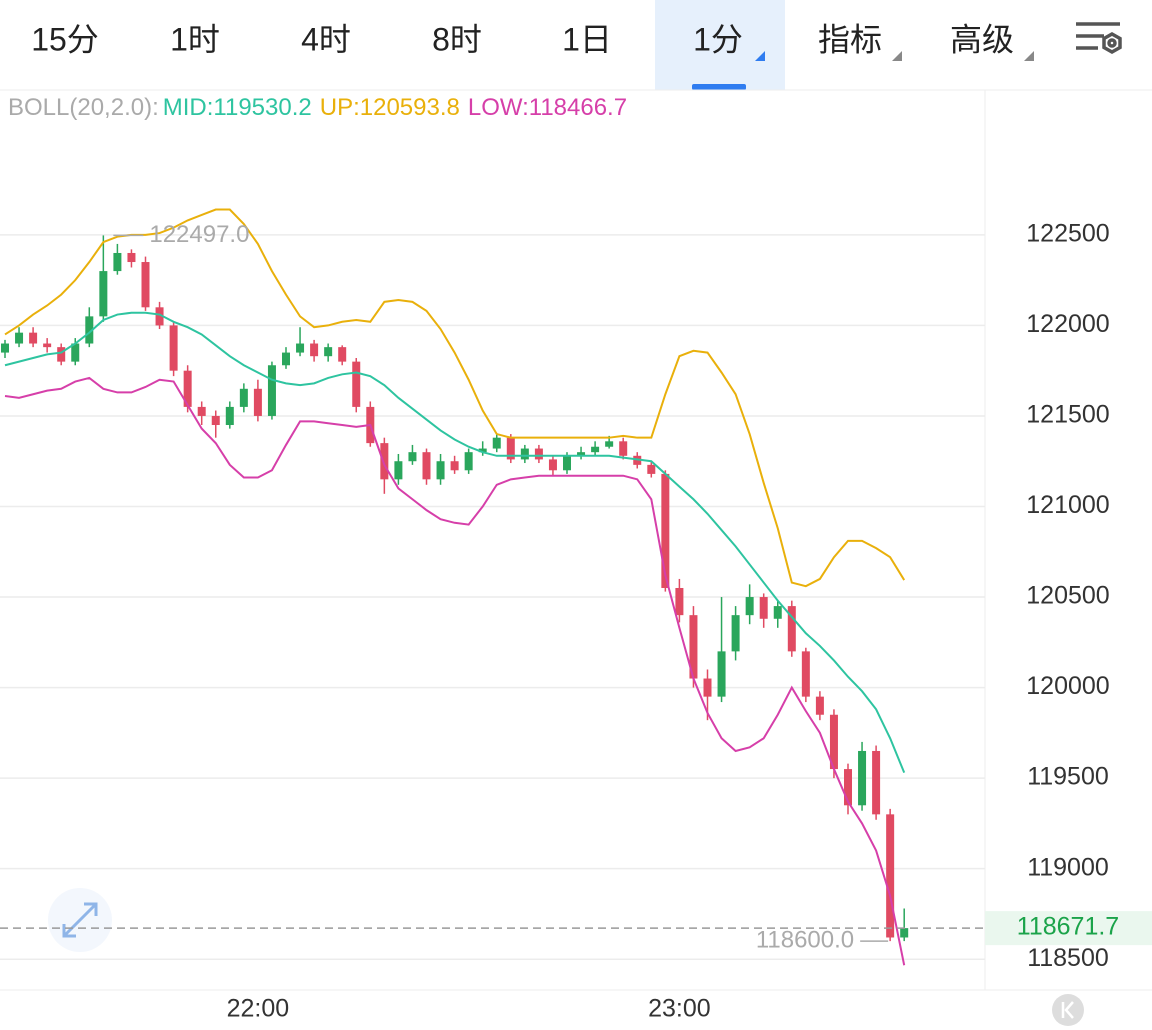  I want to click on last-price-box, so click(1068, 928).